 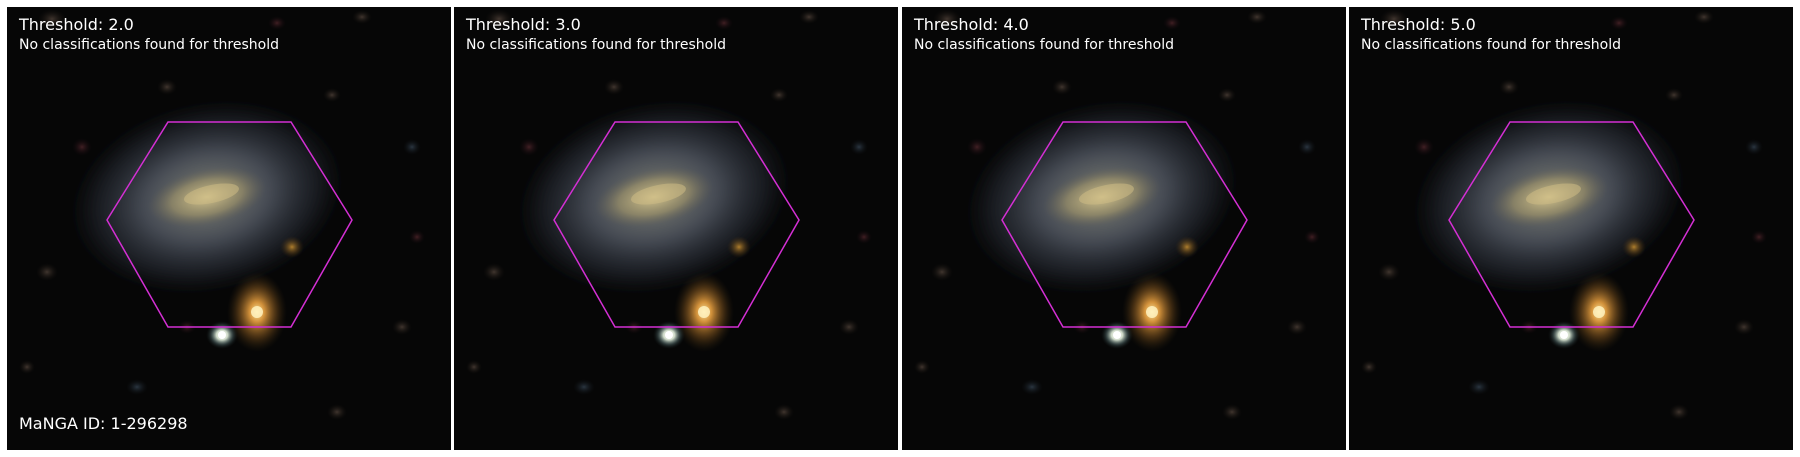 I want to click on manga-id-label: MaNGA ID: 1-296298, so click(x=103, y=423).